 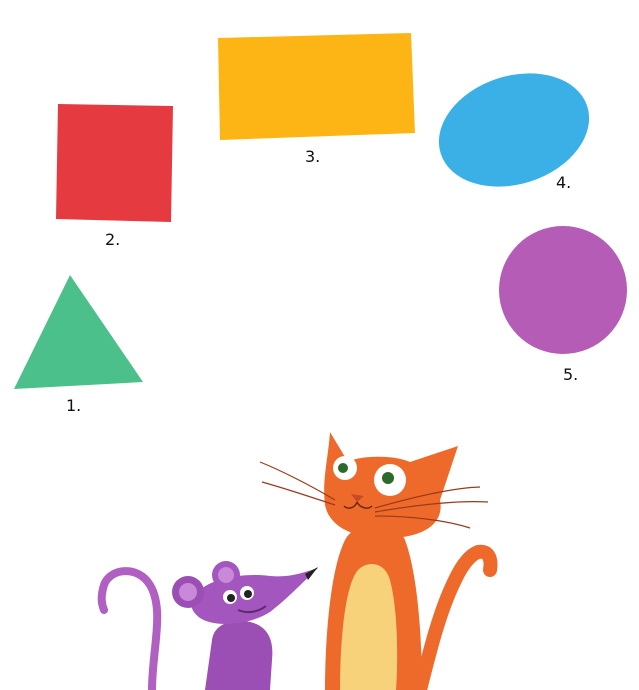 I want to click on shape-number-label-1: 1., so click(x=74, y=405).